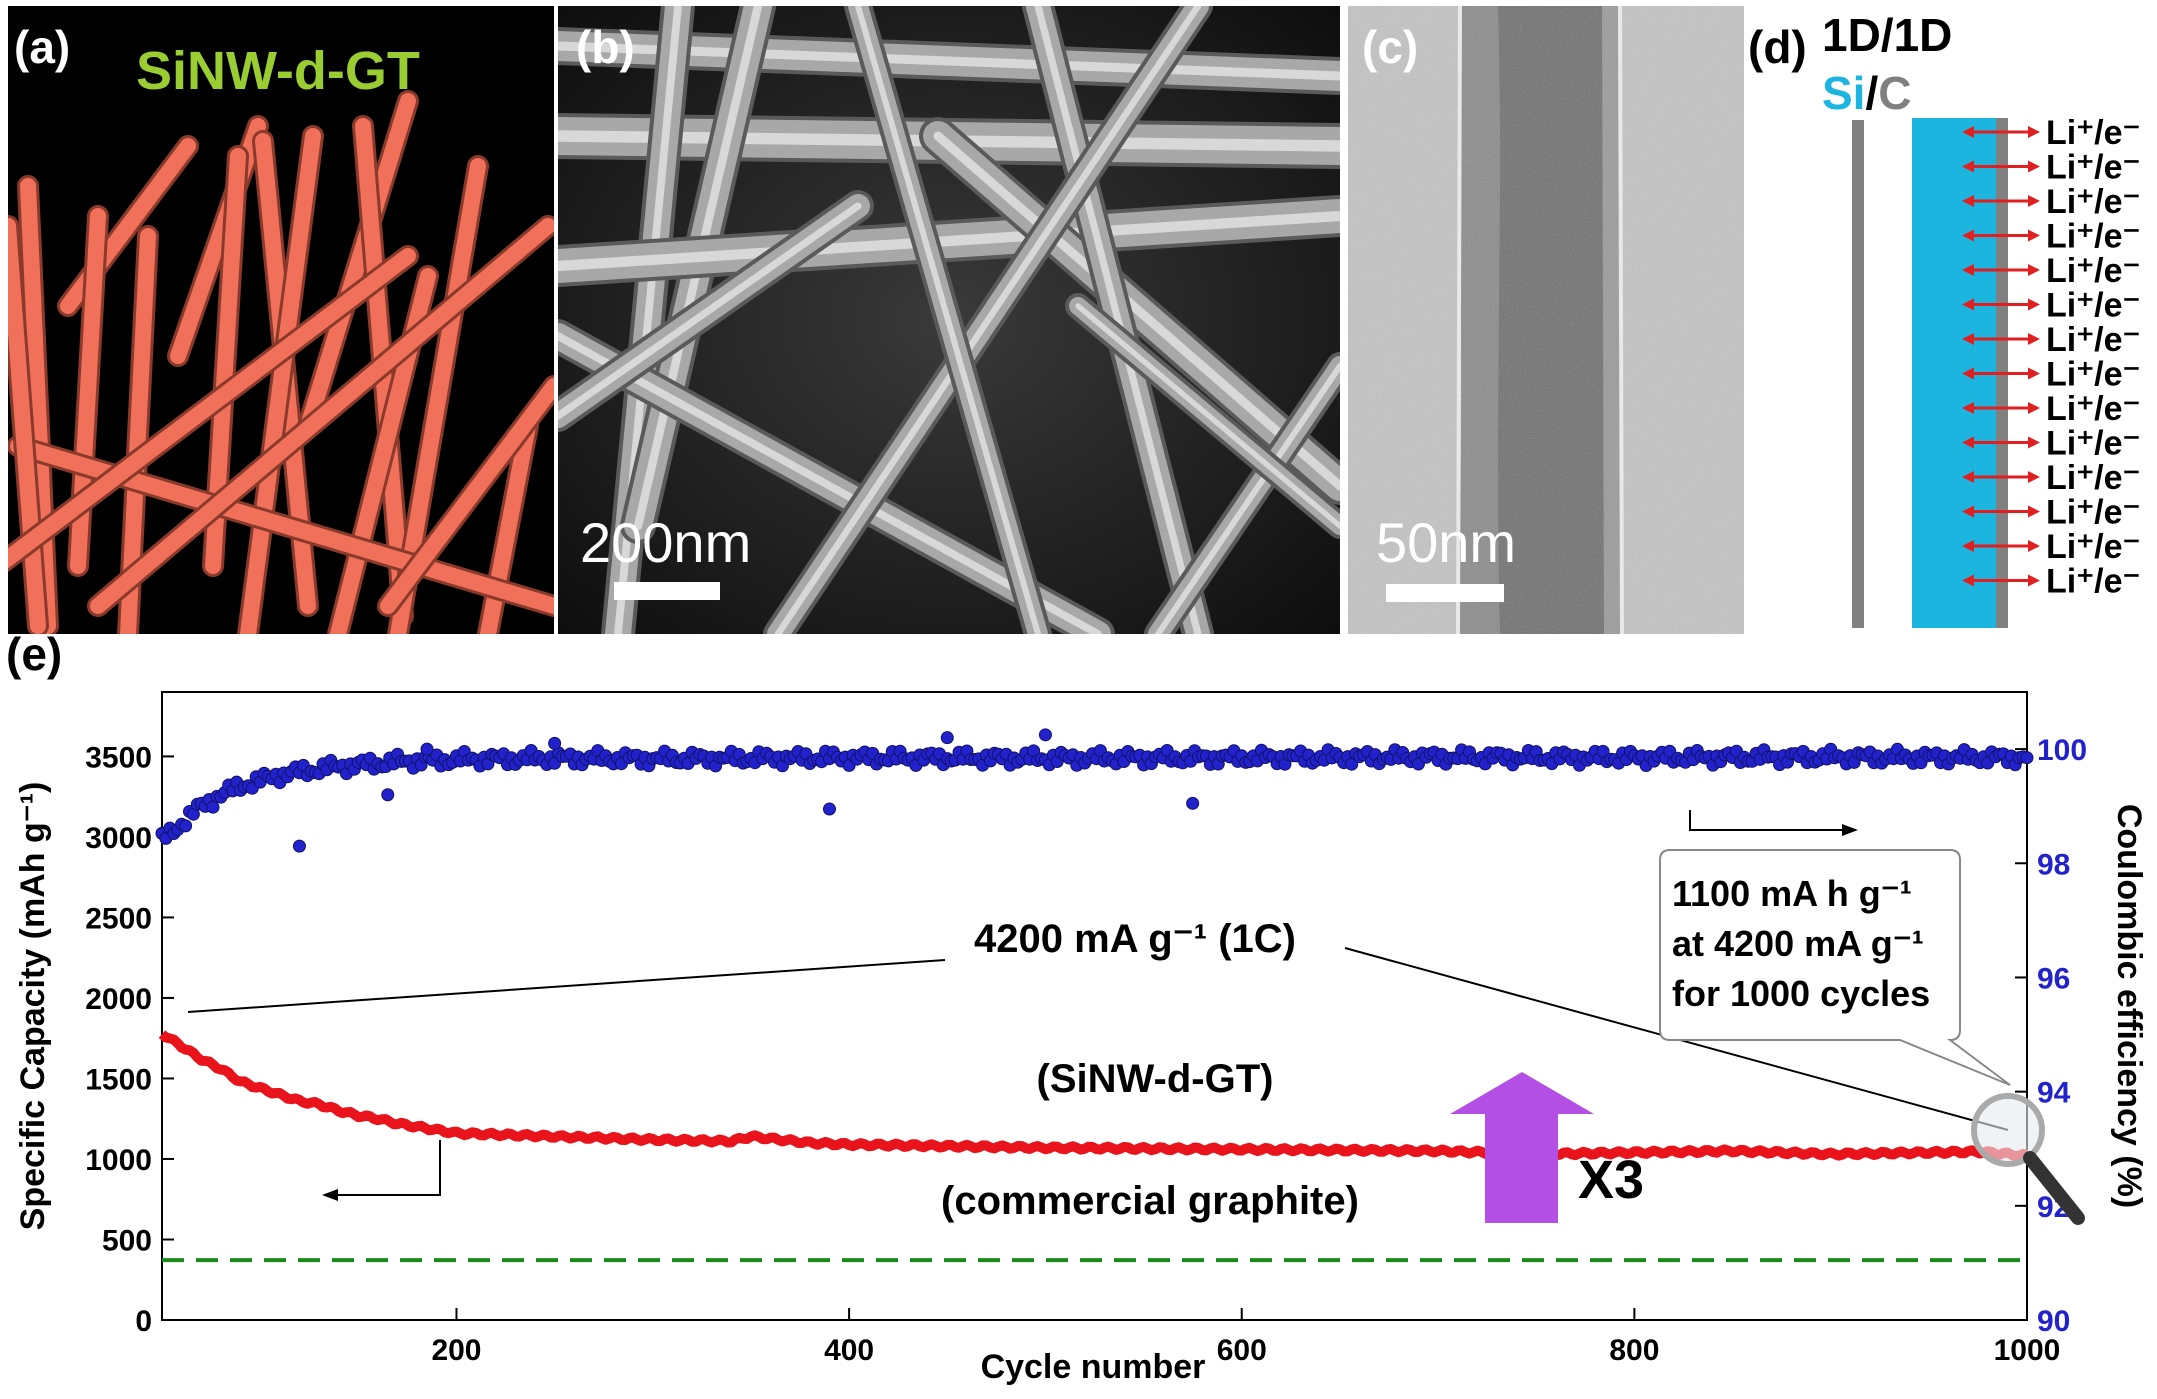 The image size is (2157, 1399). Describe the element at coordinates (143, 1321) in the screenshot. I see `y-tick-label: 0` at that location.